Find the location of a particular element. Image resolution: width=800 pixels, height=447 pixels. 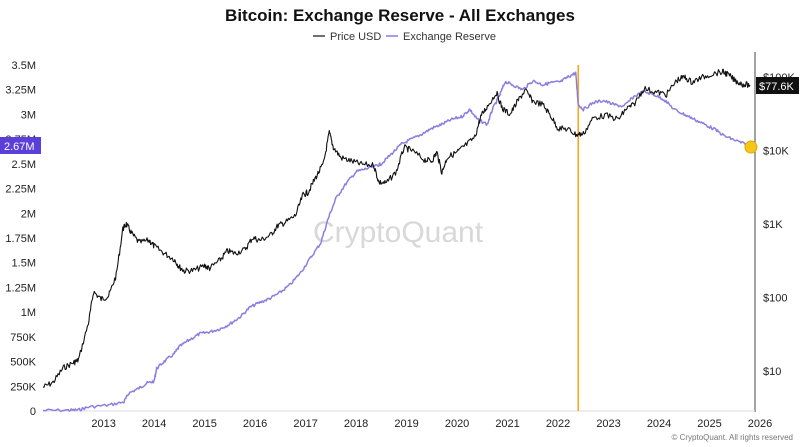

x-tick-label: 2019 is located at coordinates (406, 424).